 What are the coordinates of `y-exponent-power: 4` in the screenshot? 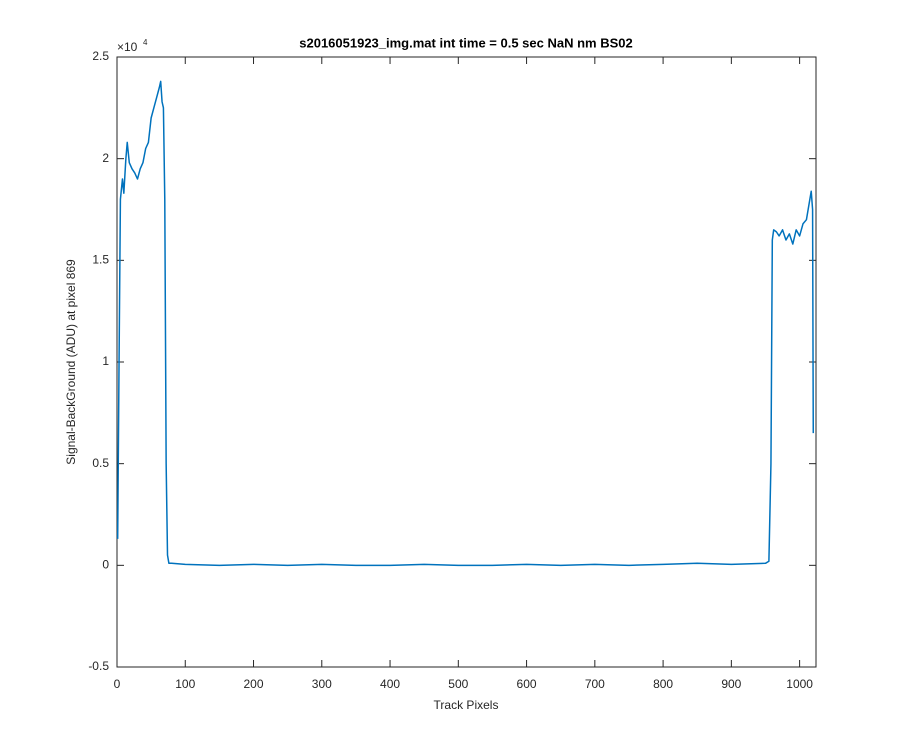 It's located at (145, 42).